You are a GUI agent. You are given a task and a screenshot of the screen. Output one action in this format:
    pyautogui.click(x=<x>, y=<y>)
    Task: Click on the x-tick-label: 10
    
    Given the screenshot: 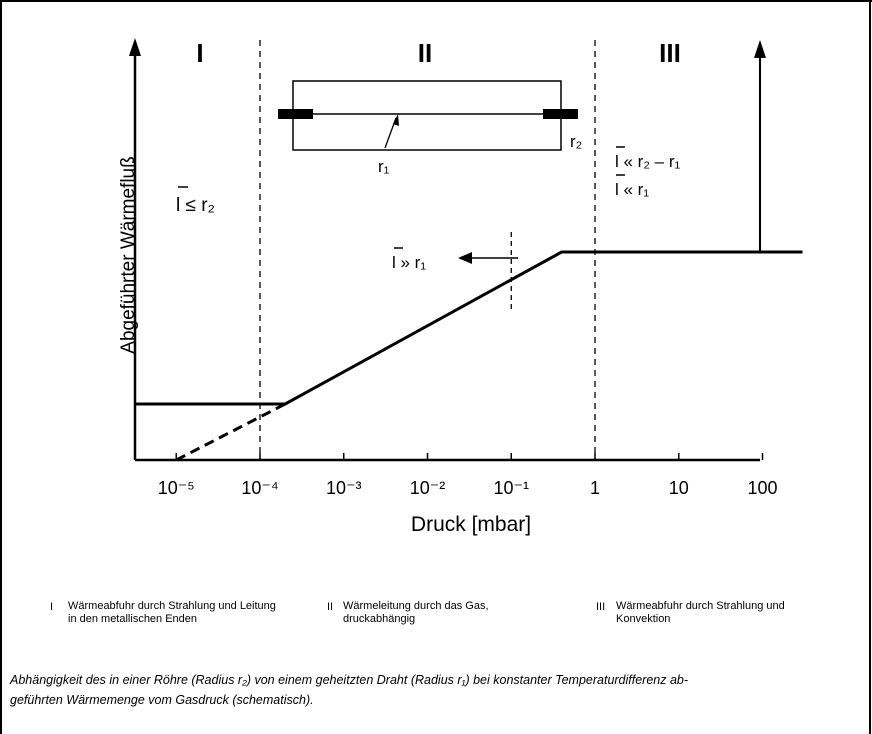 What is the action you would take?
    pyautogui.click(x=679, y=488)
    